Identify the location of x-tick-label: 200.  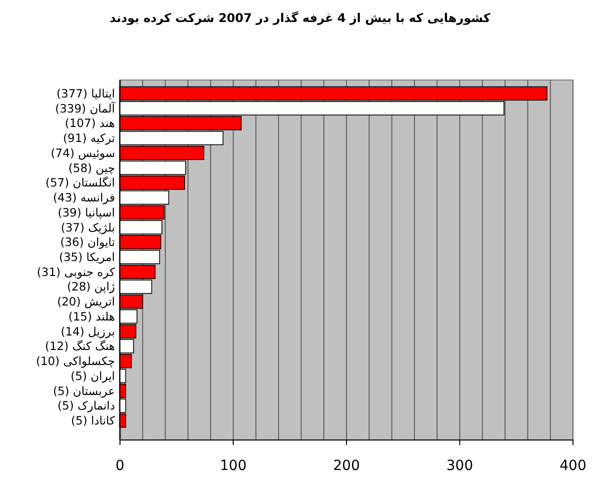
(346, 466).